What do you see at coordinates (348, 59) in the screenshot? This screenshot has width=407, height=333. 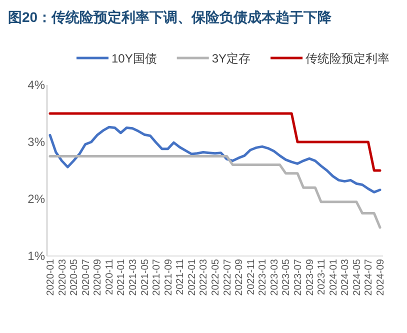 I see `legend-label: 传统险预定利率` at bounding box center [348, 59].